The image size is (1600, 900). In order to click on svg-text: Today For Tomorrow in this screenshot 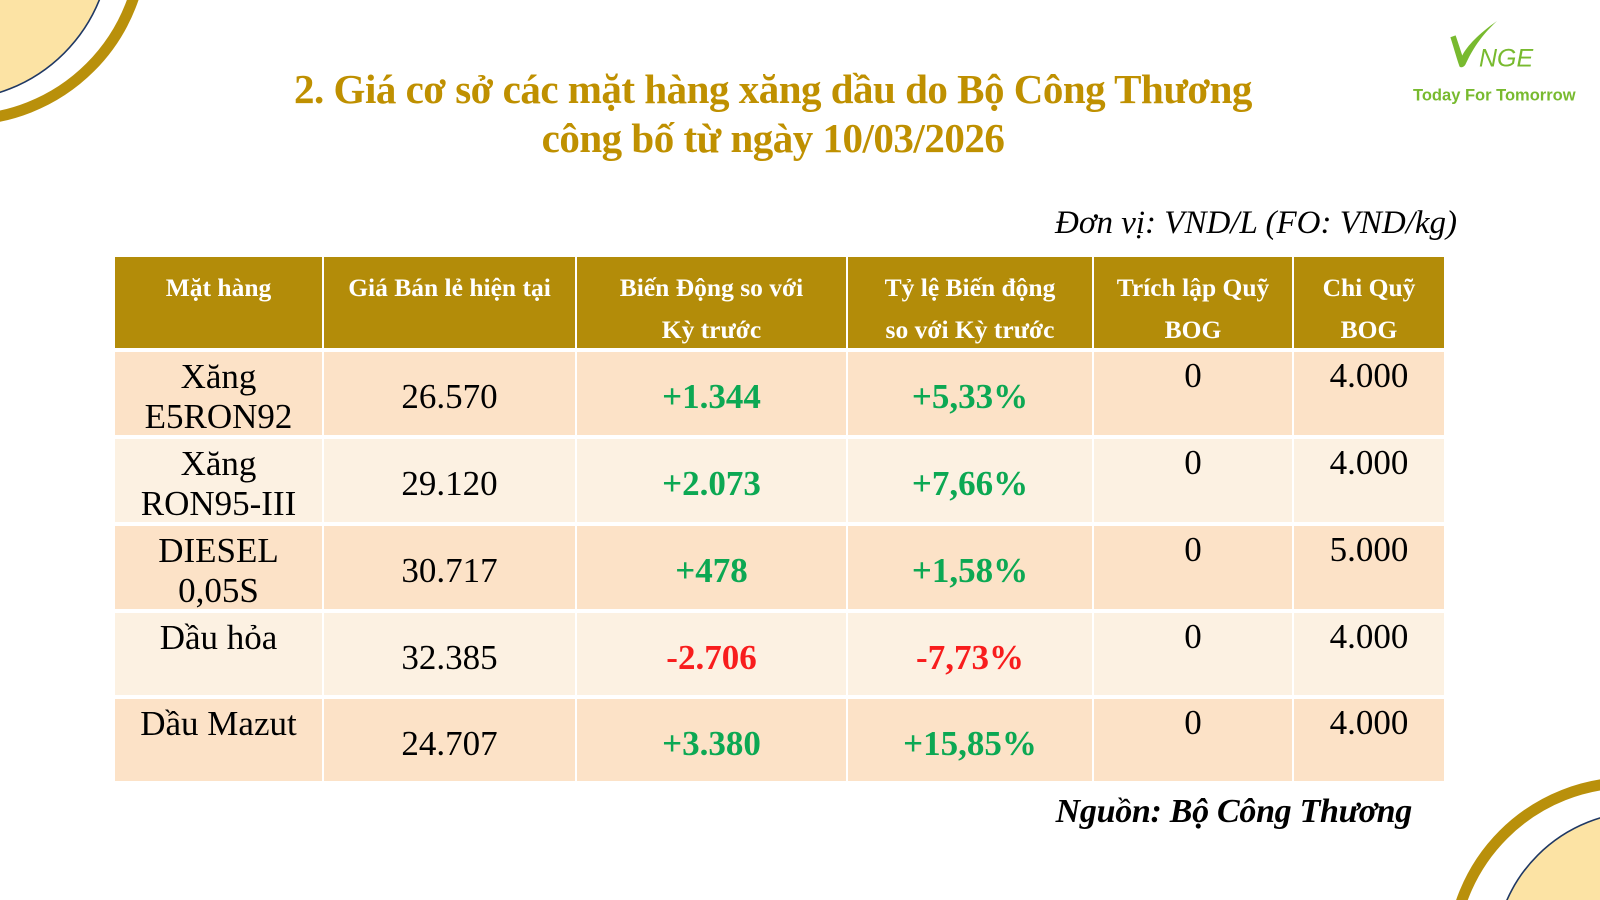, I will do `click(1494, 96)`.